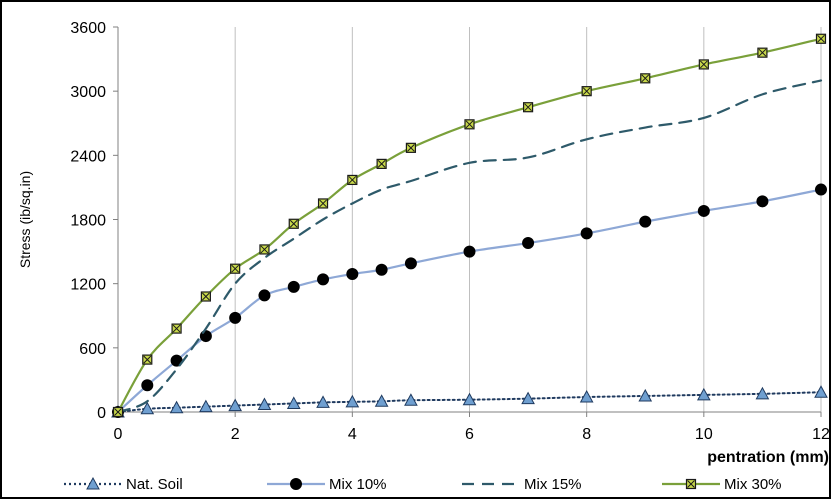 The width and height of the screenshot is (831, 502). I want to click on y-tick-label: 1800, so click(88, 221).